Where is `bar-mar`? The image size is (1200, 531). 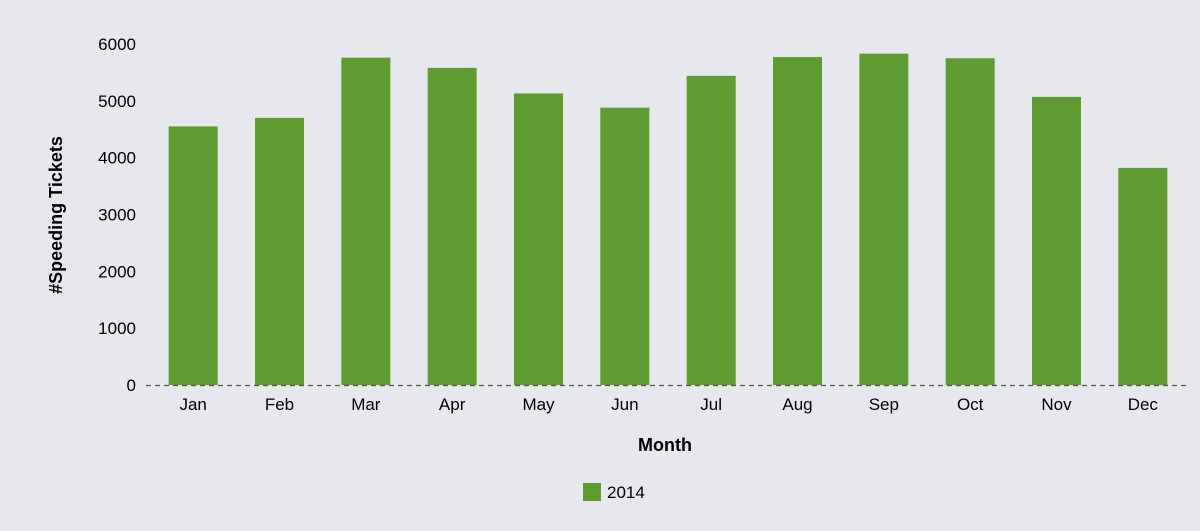 bar-mar is located at coordinates (366, 221).